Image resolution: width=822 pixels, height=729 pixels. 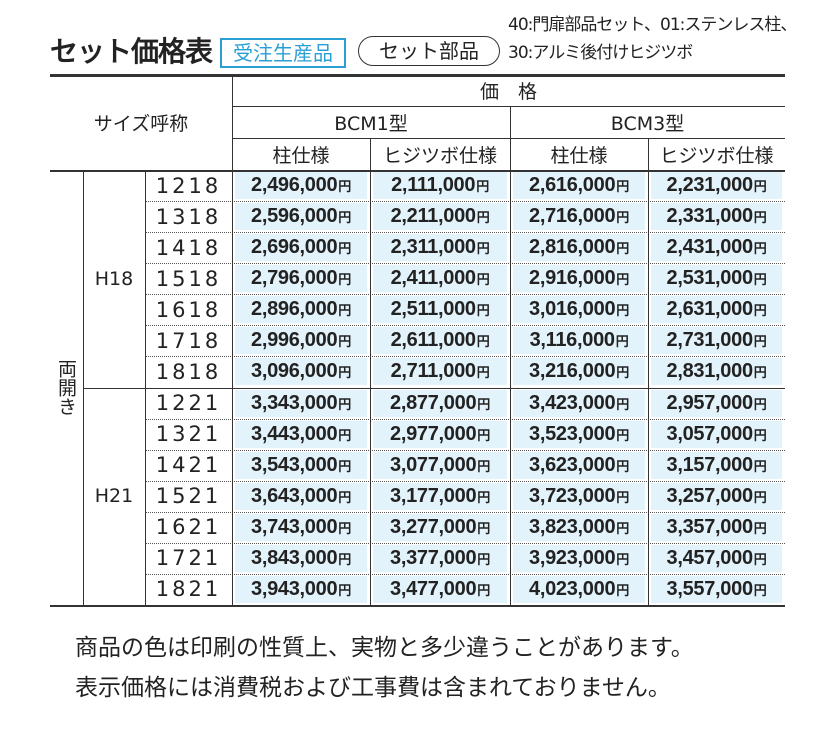 What do you see at coordinates (188, 371) in the screenshot?
I see `size-code: 1818` at bounding box center [188, 371].